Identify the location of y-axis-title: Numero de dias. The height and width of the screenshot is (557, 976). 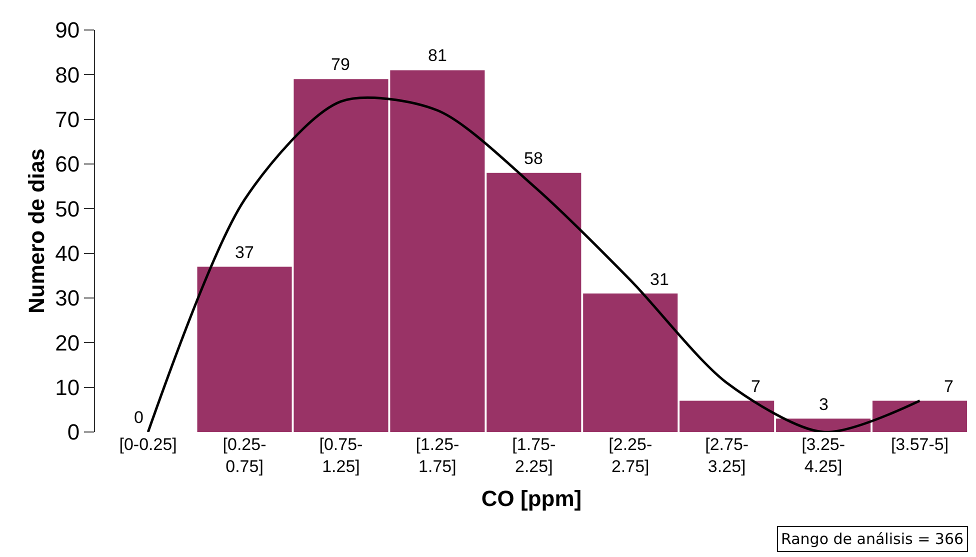
(36, 231).